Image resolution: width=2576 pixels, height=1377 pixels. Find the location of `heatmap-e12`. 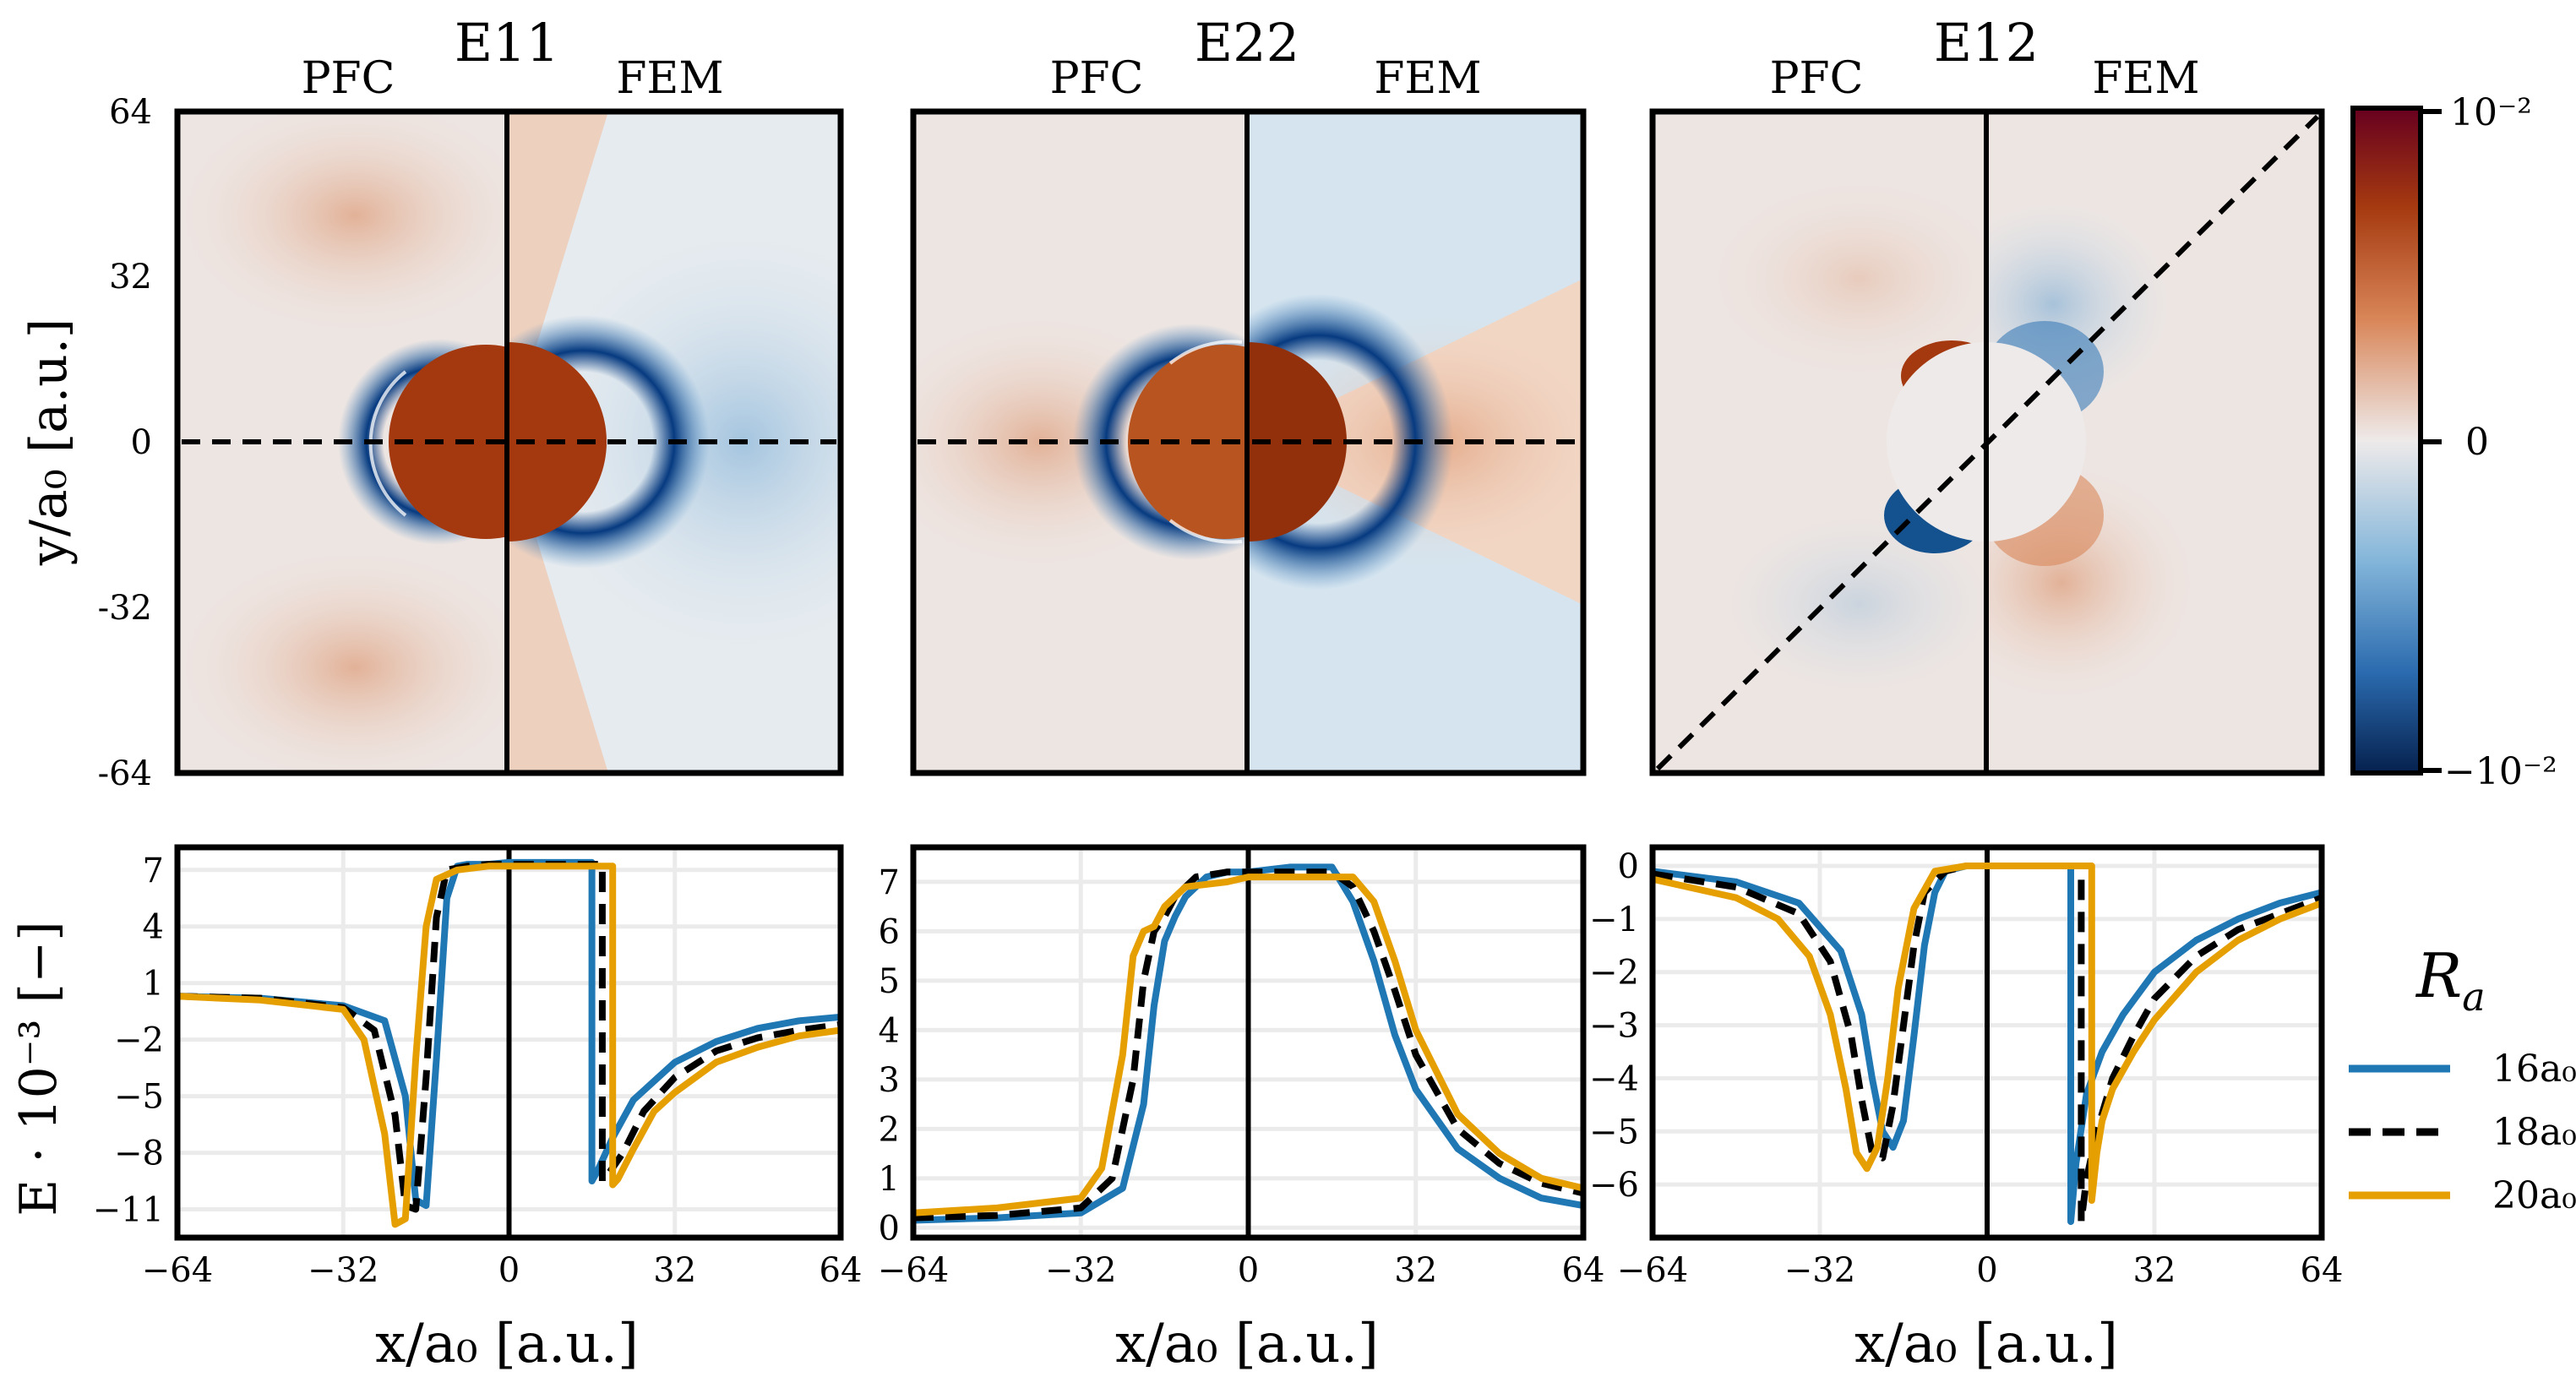

heatmap-e12 is located at coordinates (1987, 442).